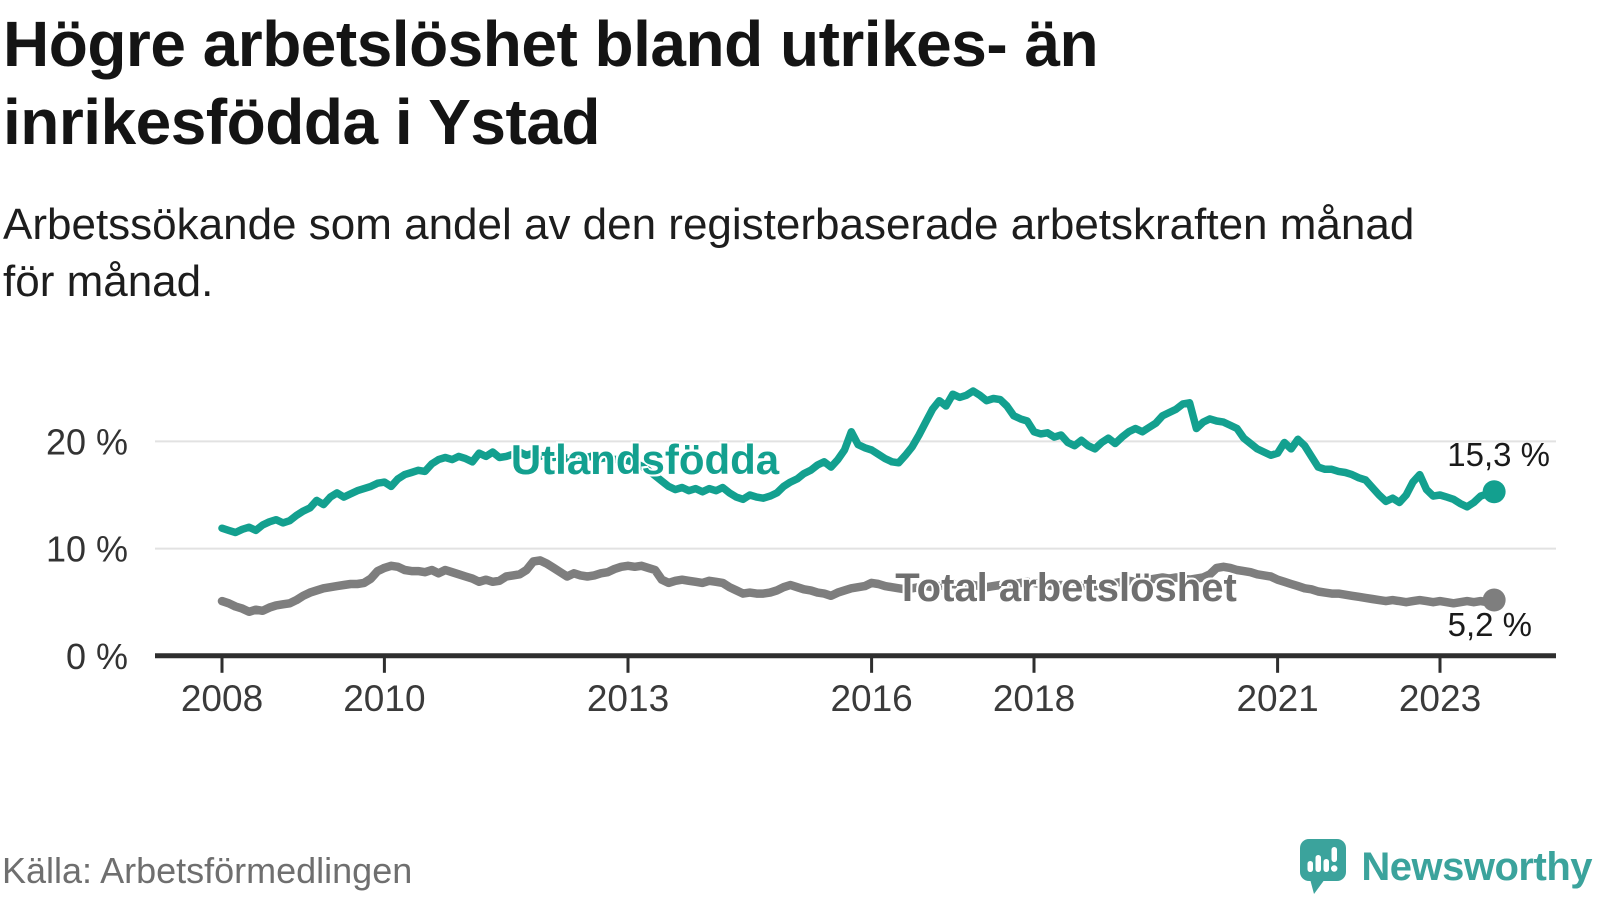 The width and height of the screenshot is (1600, 900). Describe the element at coordinates (302, 122) in the screenshot. I see `page-title-line2: inrikesfödda i Ystad` at that location.